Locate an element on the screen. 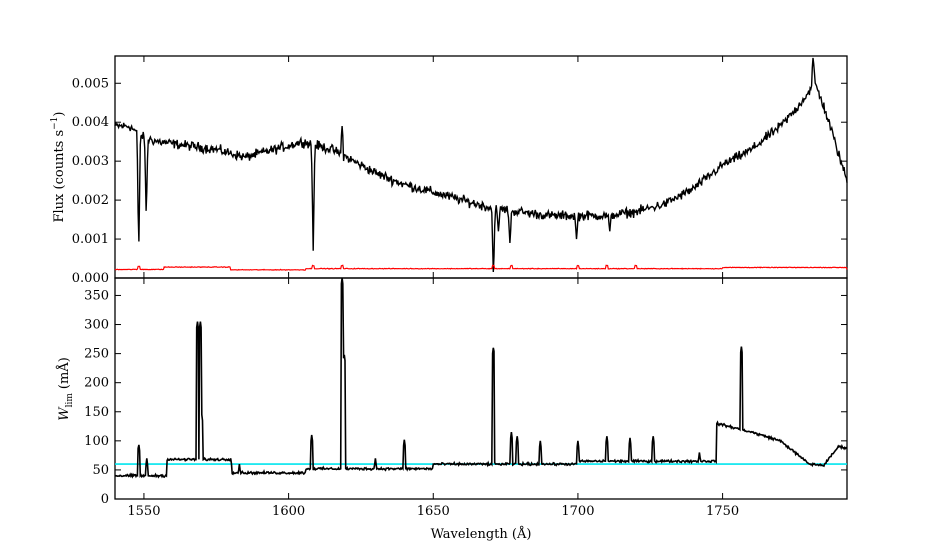 The width and height of the screenshot is (941, 554). bottom-y-tick-label: 250 is located at coordinates (96, 354).